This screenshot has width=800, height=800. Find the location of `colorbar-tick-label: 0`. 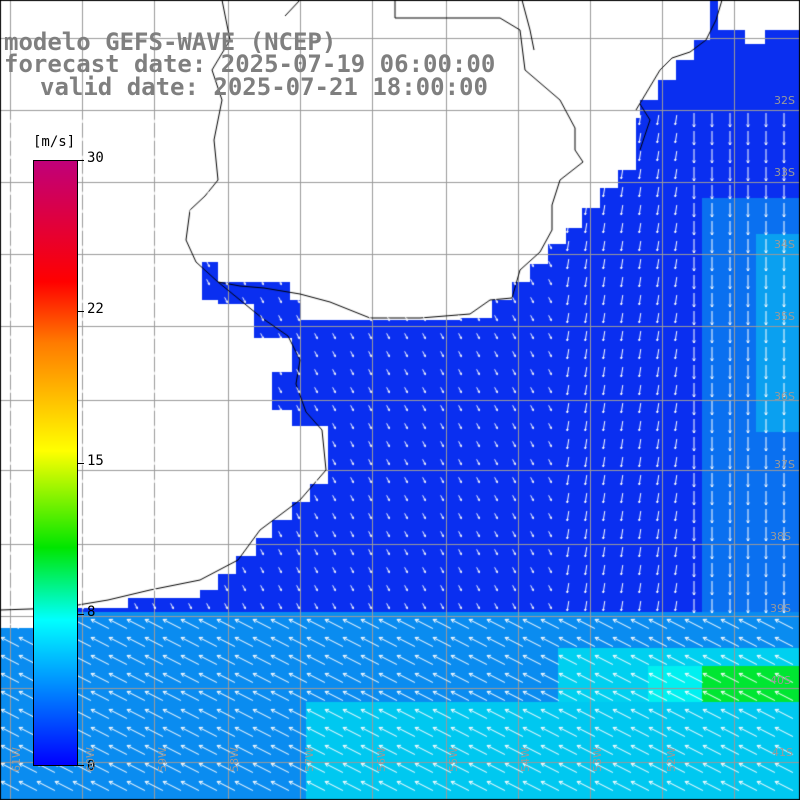

colorbar-tick-label: 0 is located at coordinates (91, 766).